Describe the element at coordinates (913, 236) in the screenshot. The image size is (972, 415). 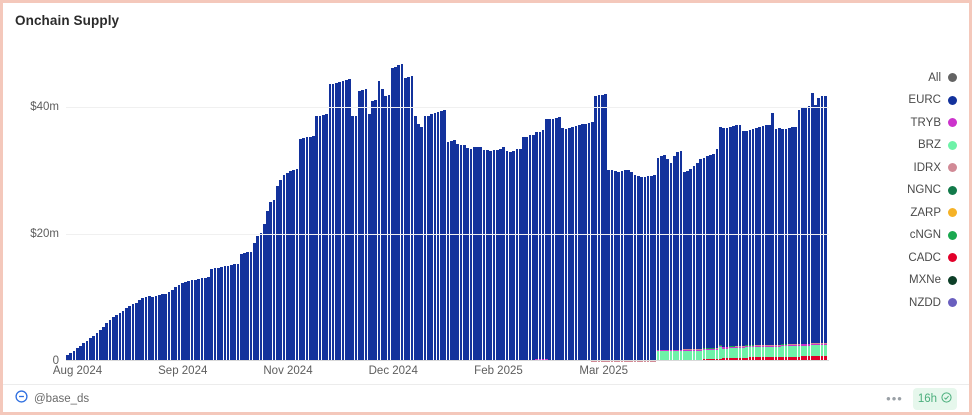
I see `legend-item-cngn: cNGN` at that location.